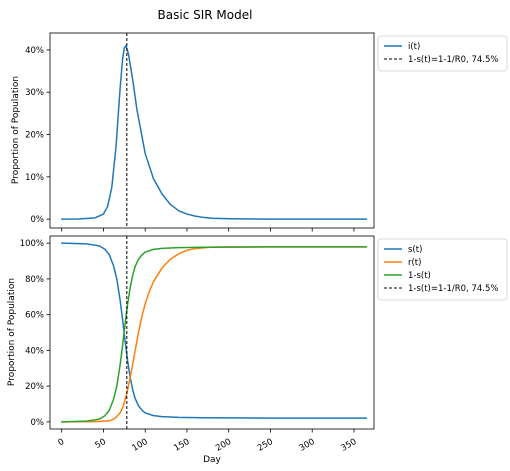  I want to click on bottom-y-tick-label: 20%, so click(34, 387).